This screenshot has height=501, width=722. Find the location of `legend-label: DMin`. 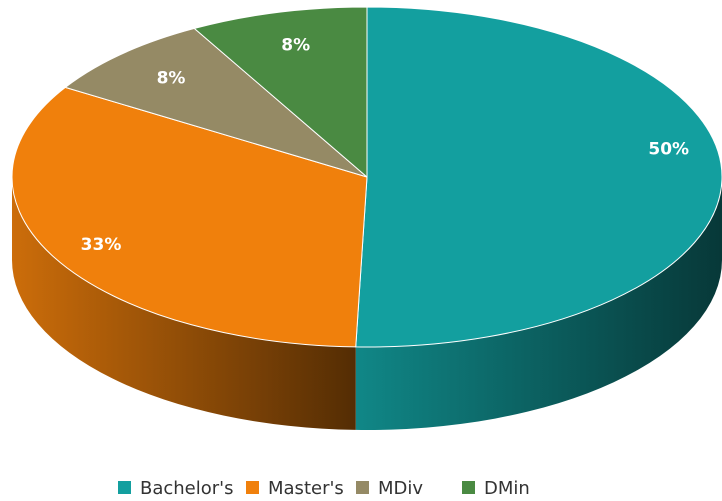

legend-label: DMin is located at coordinates (507, 488).